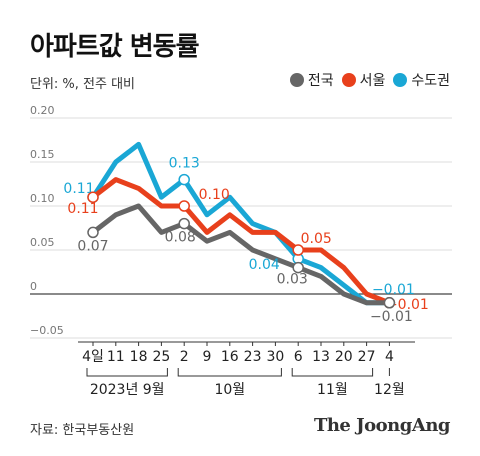 The width and height of the screenshot is (480, 456). What do you see at coordinates (389, 390) in the screenshot?
I see `month-label: 12월` at bounding box center [389, 390].